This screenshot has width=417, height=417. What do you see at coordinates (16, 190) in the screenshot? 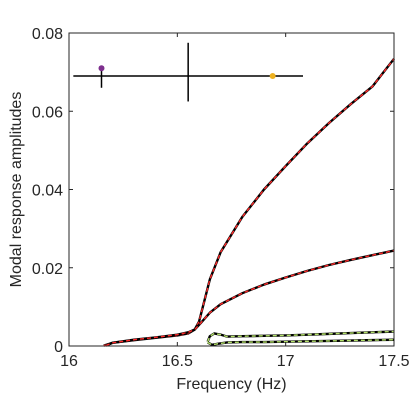
I see `y-axis-label: Modal response amplitudes` at bounding box center [16, 190].